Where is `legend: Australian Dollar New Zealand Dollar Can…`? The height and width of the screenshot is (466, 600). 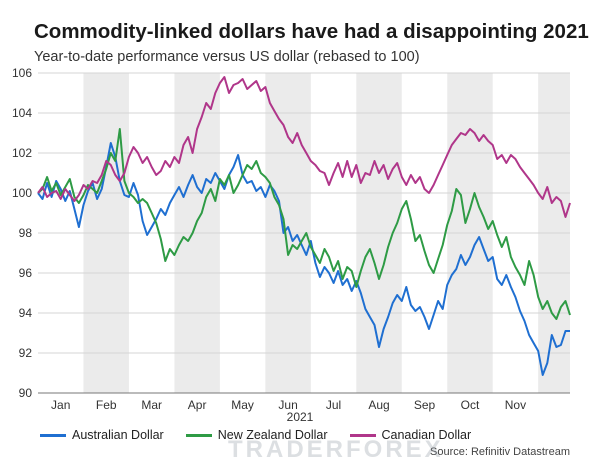
legend: Australian Dollar New Zealand Dollar Can… is located at coordinates (266, 435).